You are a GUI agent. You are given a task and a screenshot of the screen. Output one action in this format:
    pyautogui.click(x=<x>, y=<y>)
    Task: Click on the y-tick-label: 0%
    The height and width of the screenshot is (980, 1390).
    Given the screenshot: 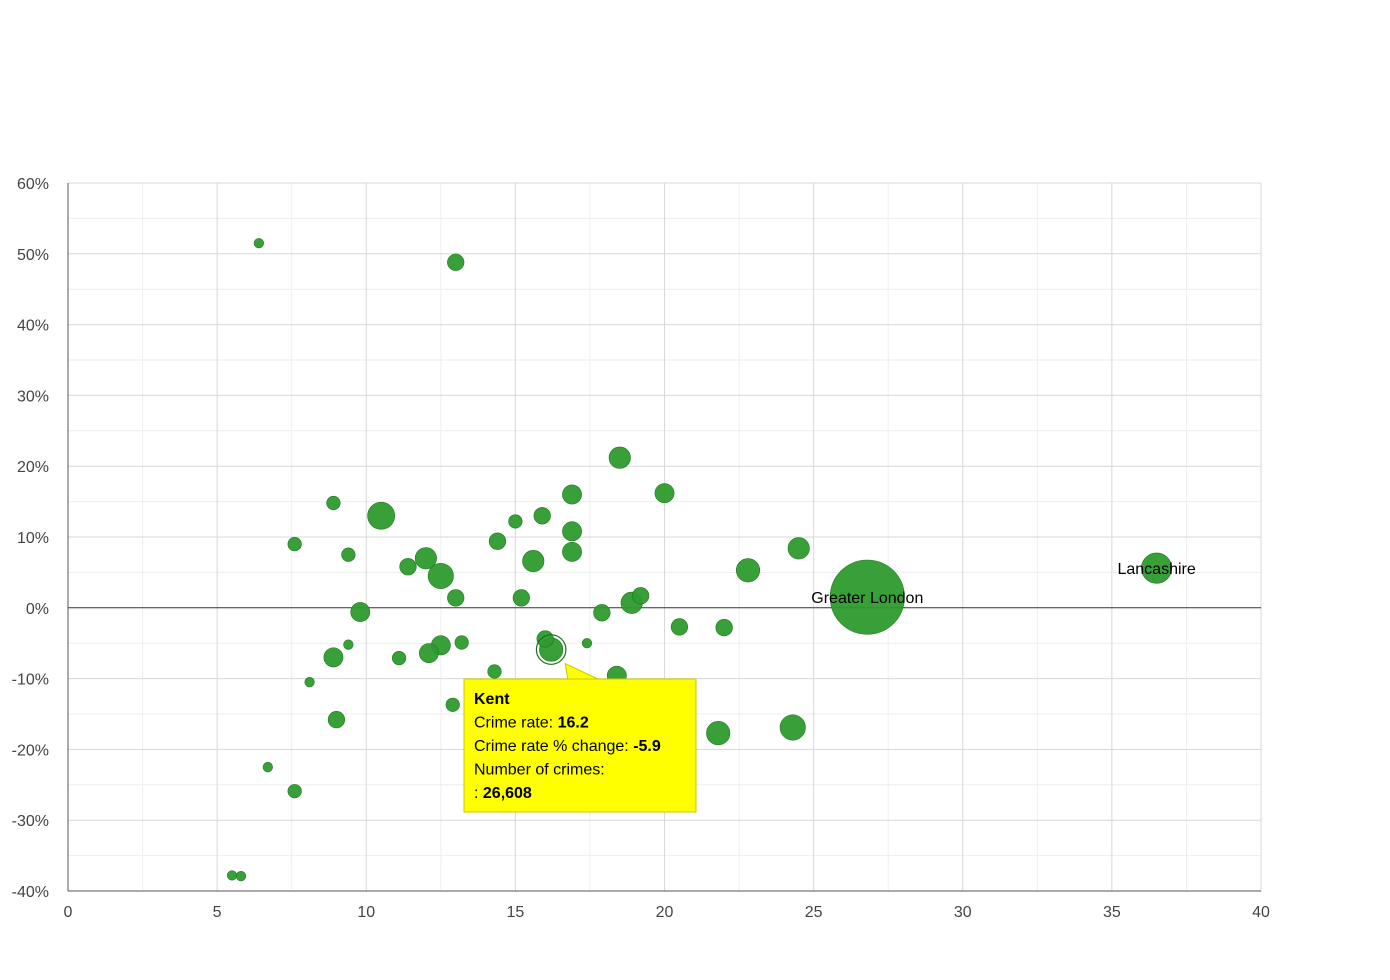 What is the action you would take?
    pyautogui.click(x=37, y=609)
    